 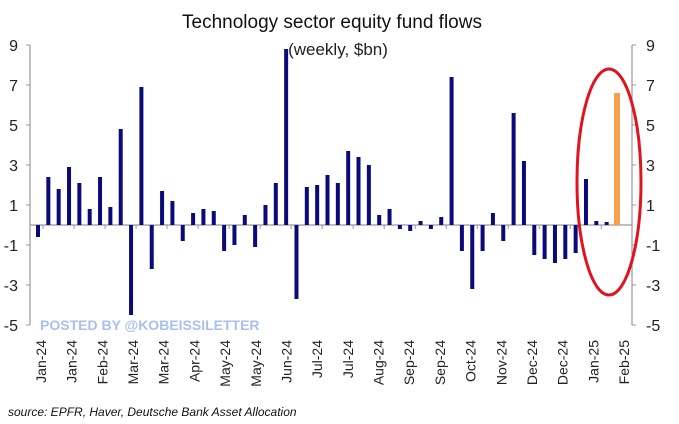 What do you see at coordinates (332, 22) in the screenshot?
I see `chart-title: Technology sector equity fund flows` at bounding box center [332, 22].